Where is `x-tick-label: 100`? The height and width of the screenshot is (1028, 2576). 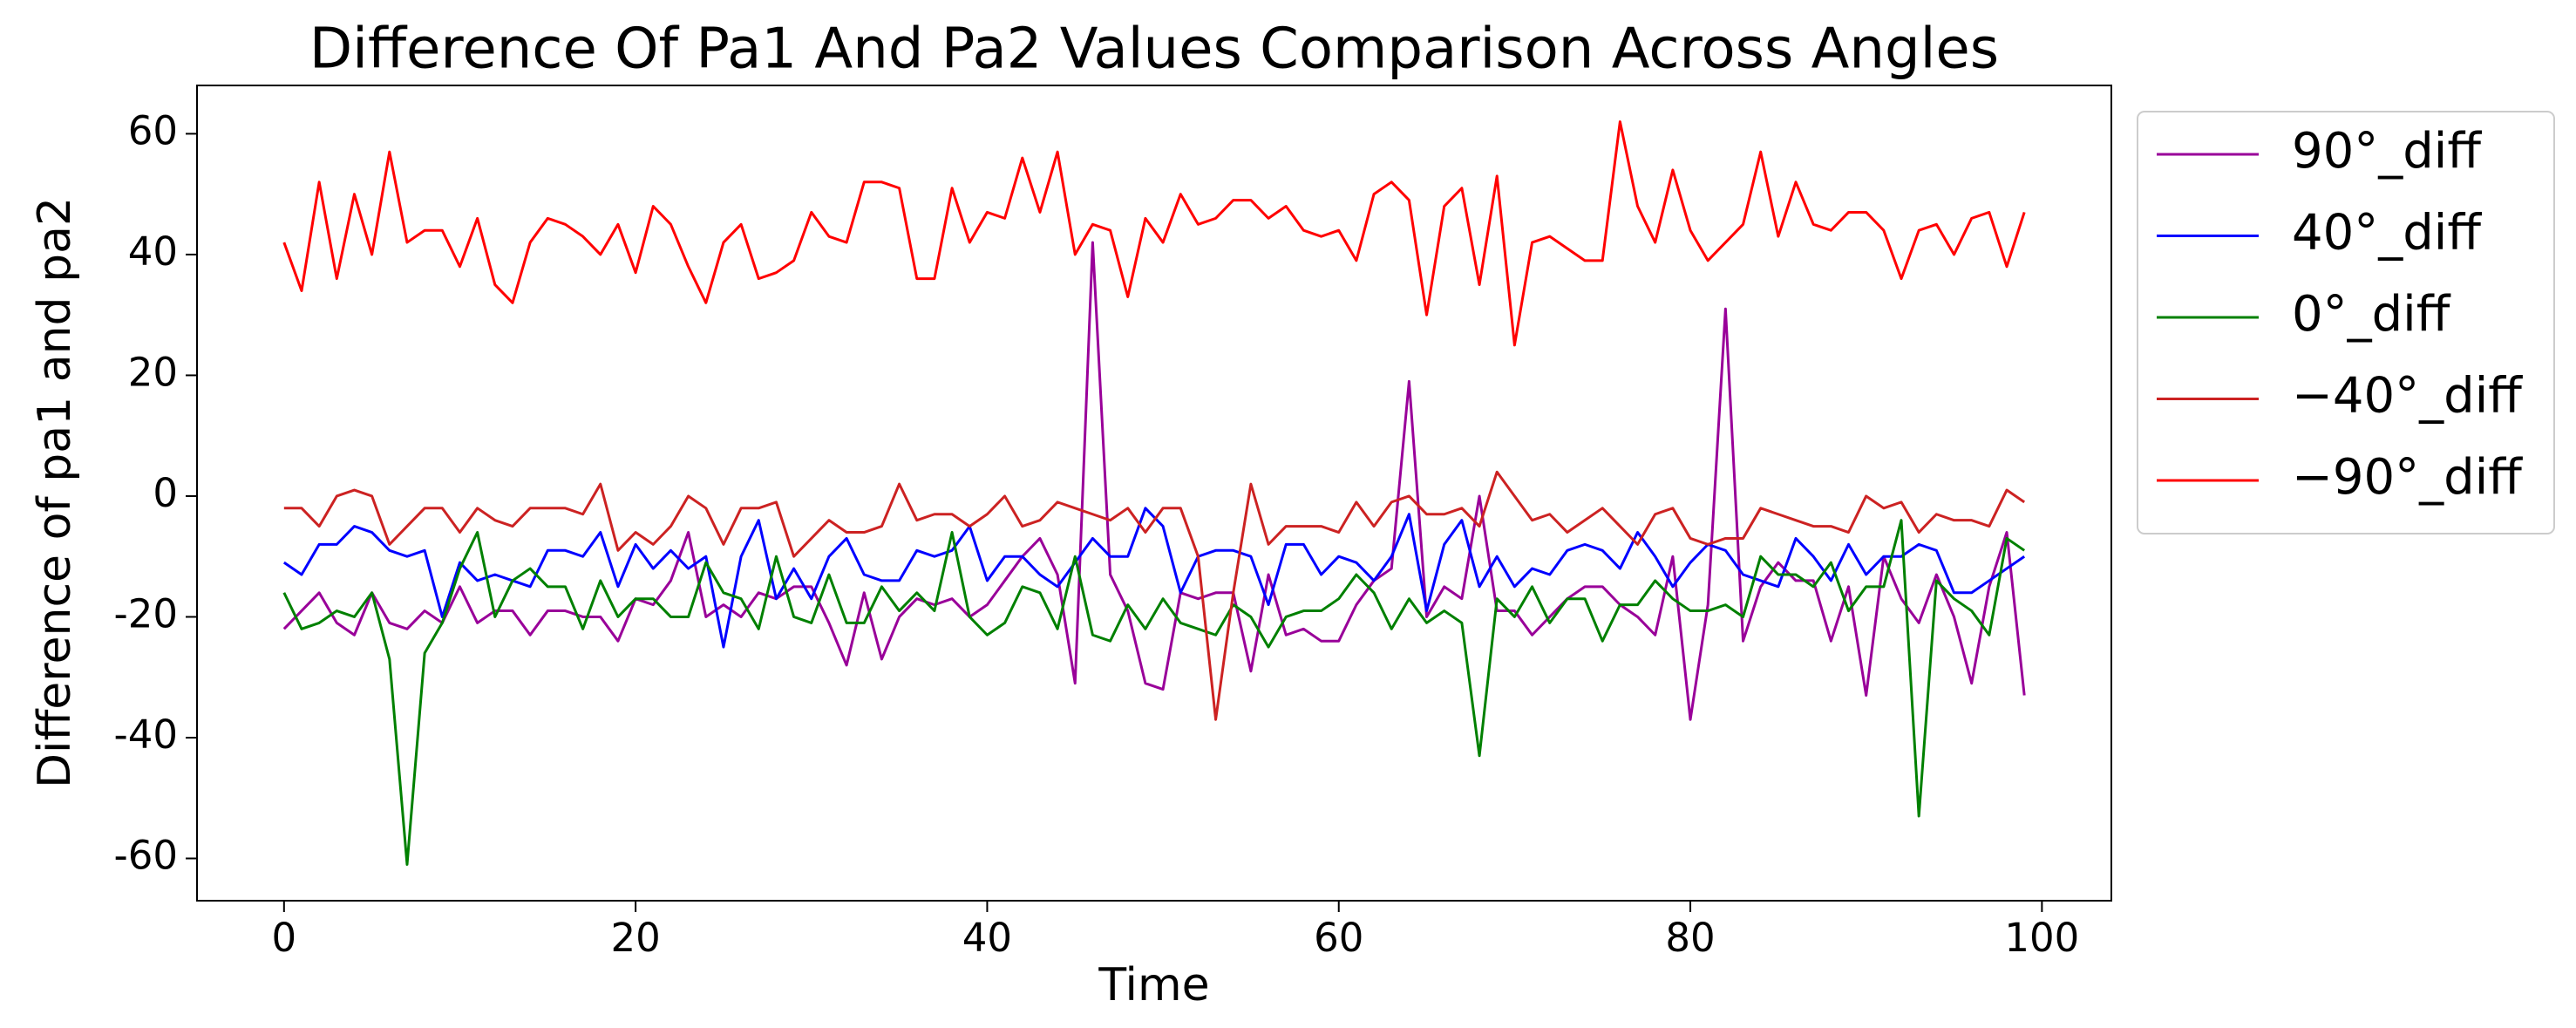 x-tick-label: 100 is located at coordinates (2041, 938).